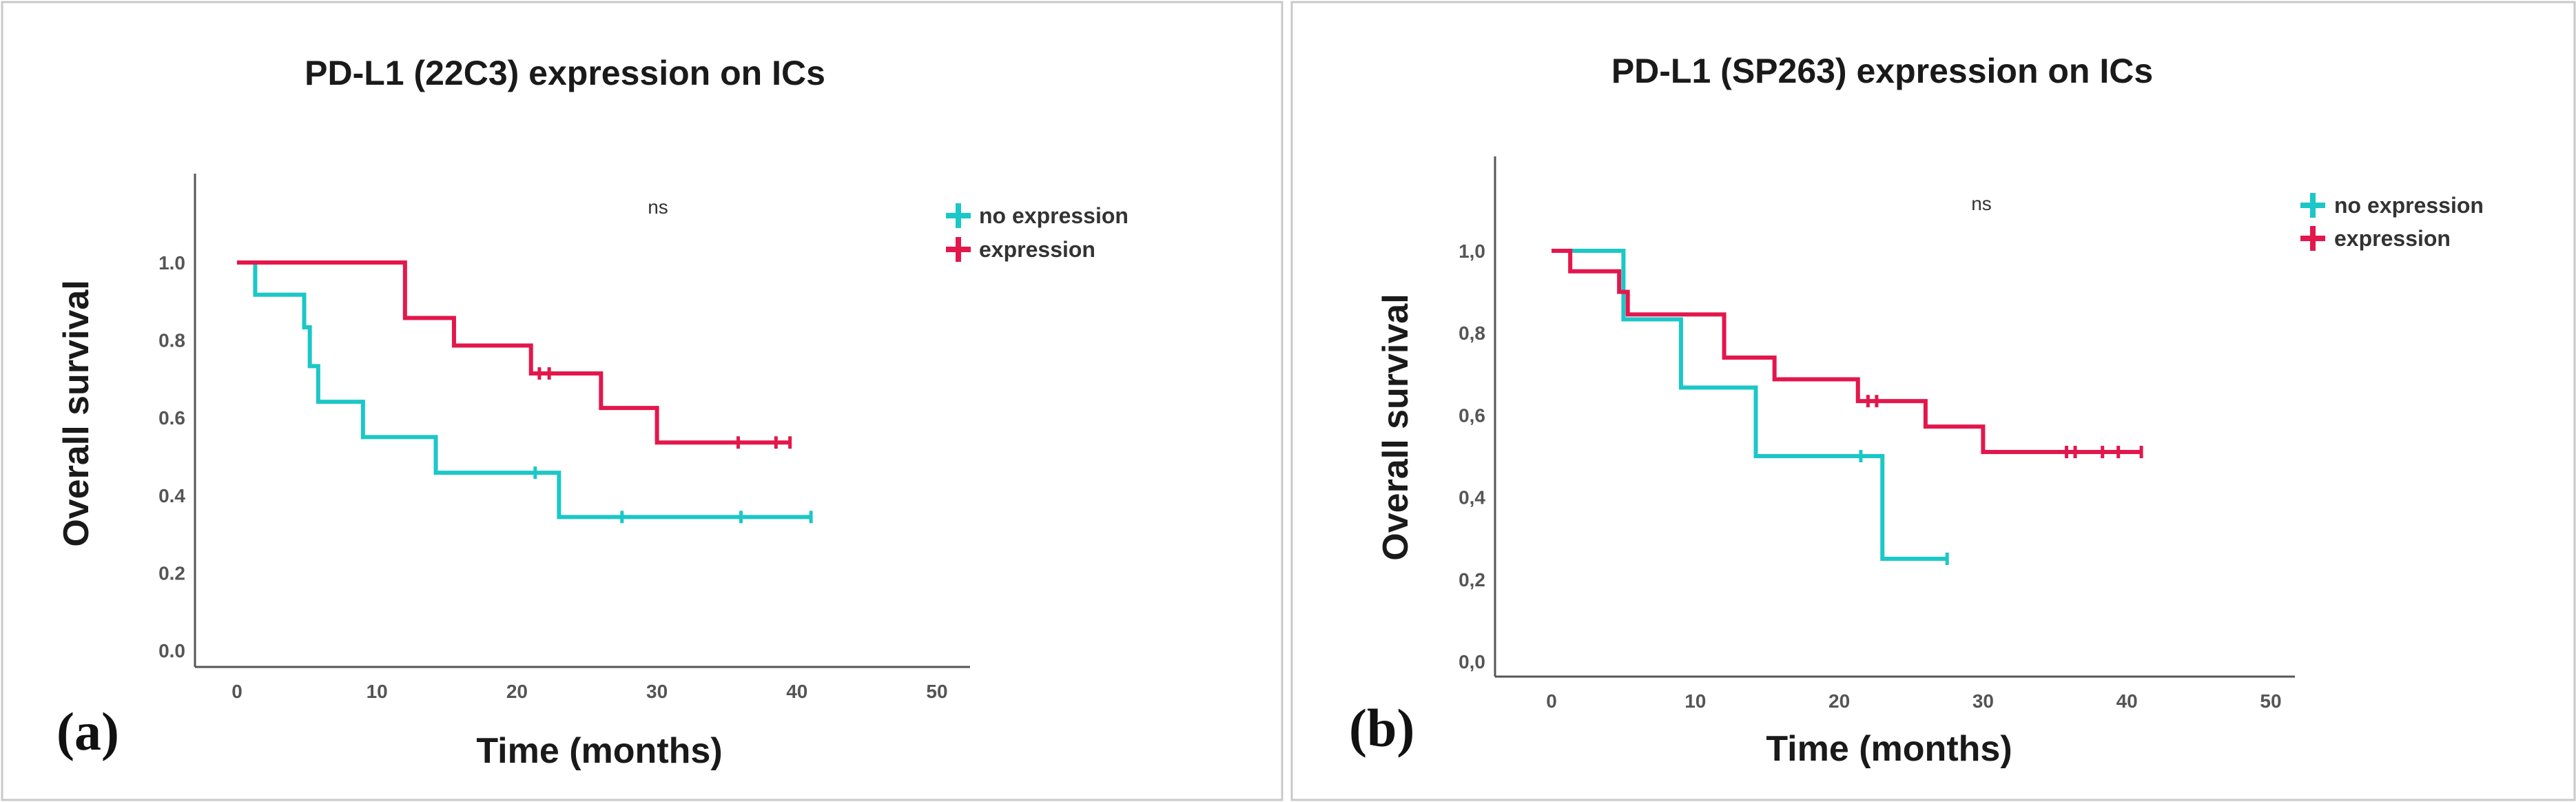 The image size is (2576, 802). What do you see at coordinates (1472, 333) in the screenshot?
I see `y-tick-label: 0,8` at bounding box center [1472, 333].